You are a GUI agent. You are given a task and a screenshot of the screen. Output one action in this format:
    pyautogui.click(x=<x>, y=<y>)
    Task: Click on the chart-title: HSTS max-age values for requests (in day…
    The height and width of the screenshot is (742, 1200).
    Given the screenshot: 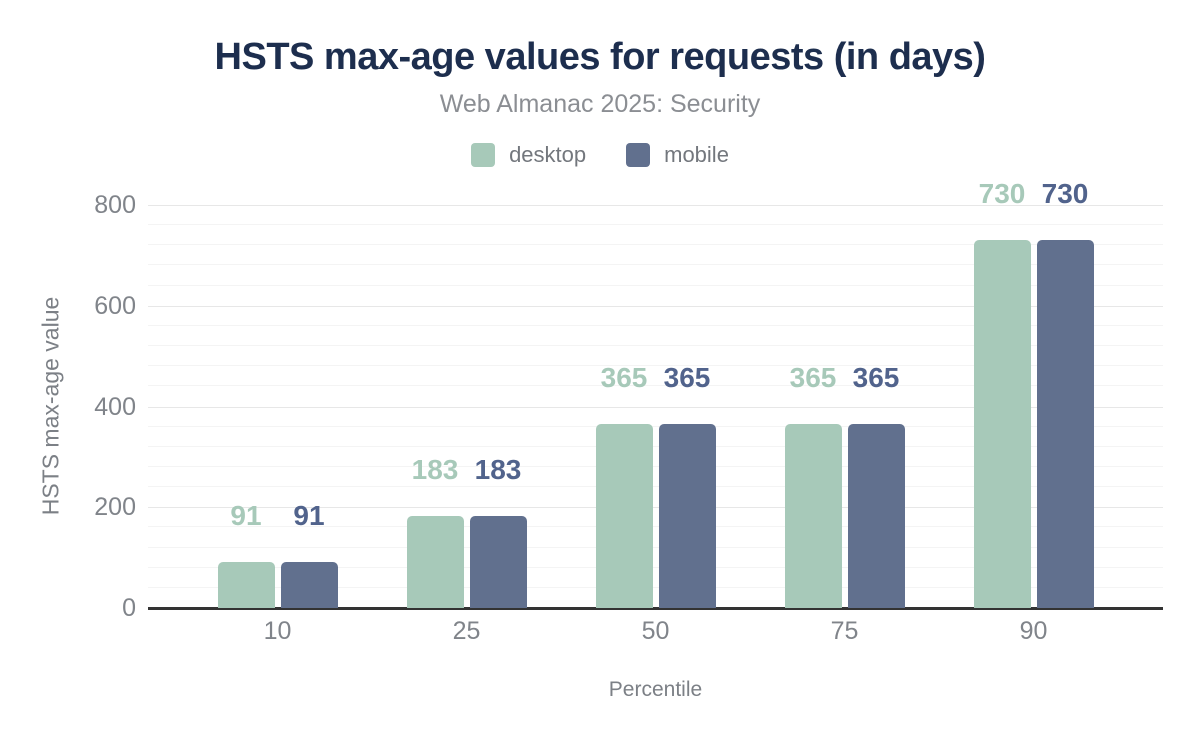 What is the action you would take?
    pyautogui.click(x=600, y=57)
    